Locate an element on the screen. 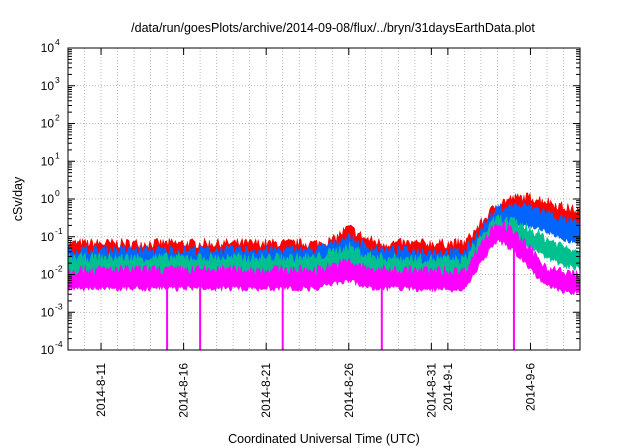 This screenshot has height=448, width=640. x-tick-label: 2014-9-1 is located at coordinates (448, 387).